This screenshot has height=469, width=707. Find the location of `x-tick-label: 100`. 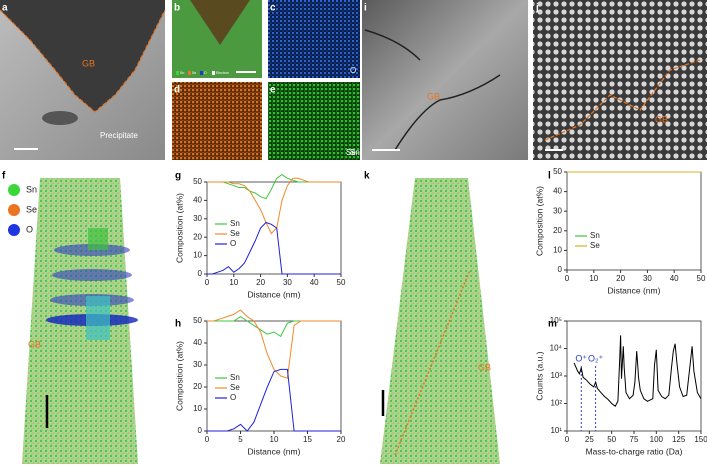

x-tick-label: 100 is located at coordinates (657, 439).